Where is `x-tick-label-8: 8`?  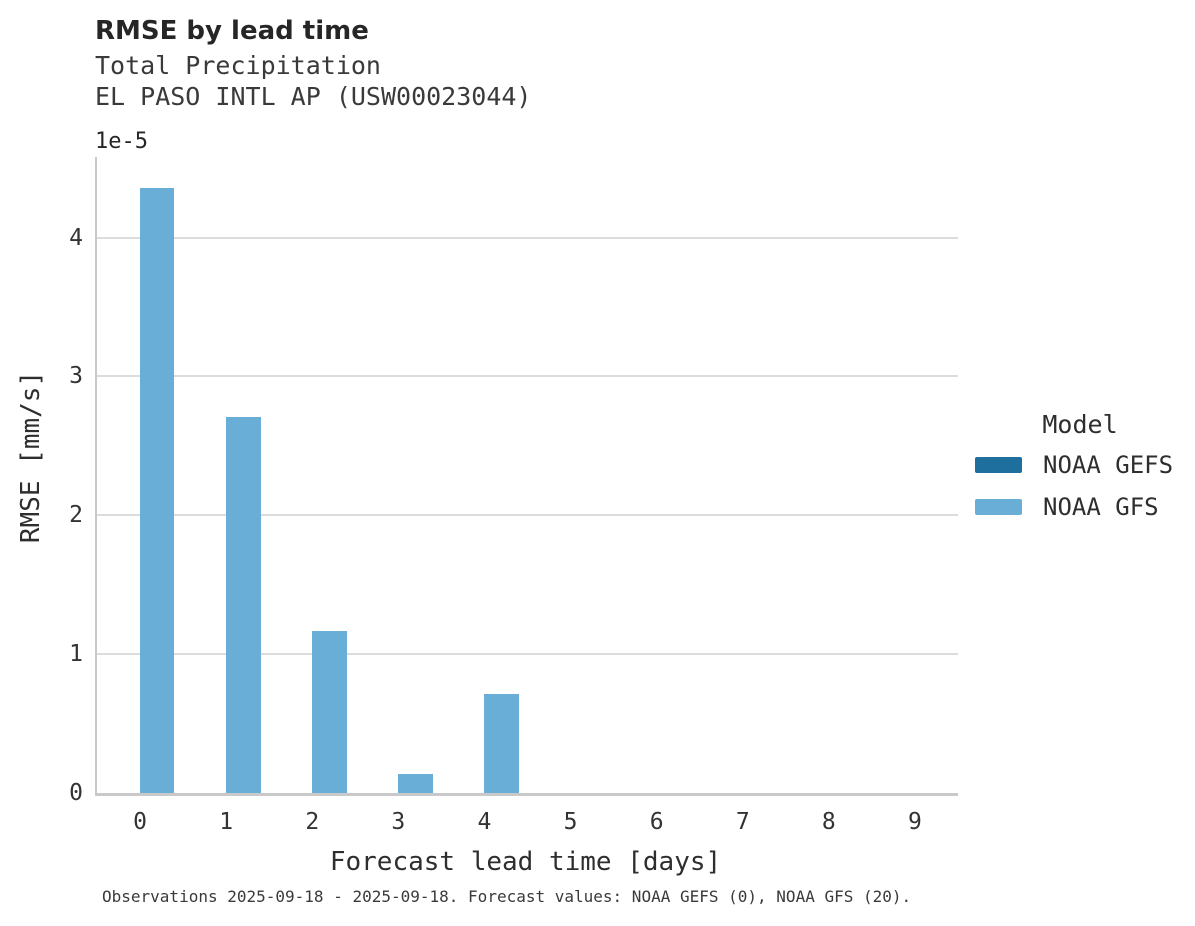 x-tick-label-8: 8 is located at coordinates (828, 822).